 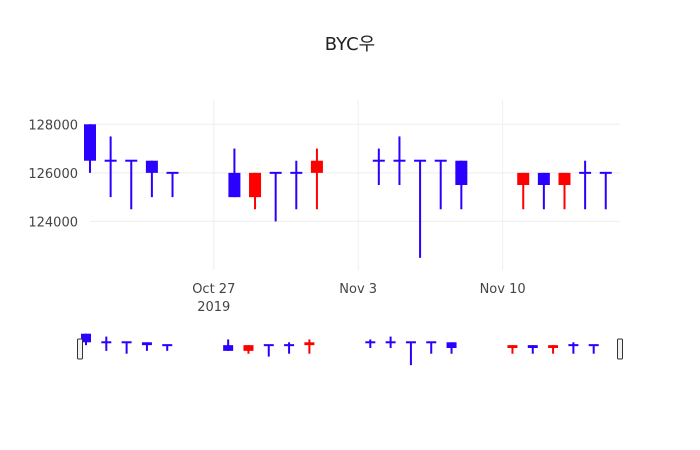 I want to click on x-tick-label: Nov 10, so click(x=503, y=289).